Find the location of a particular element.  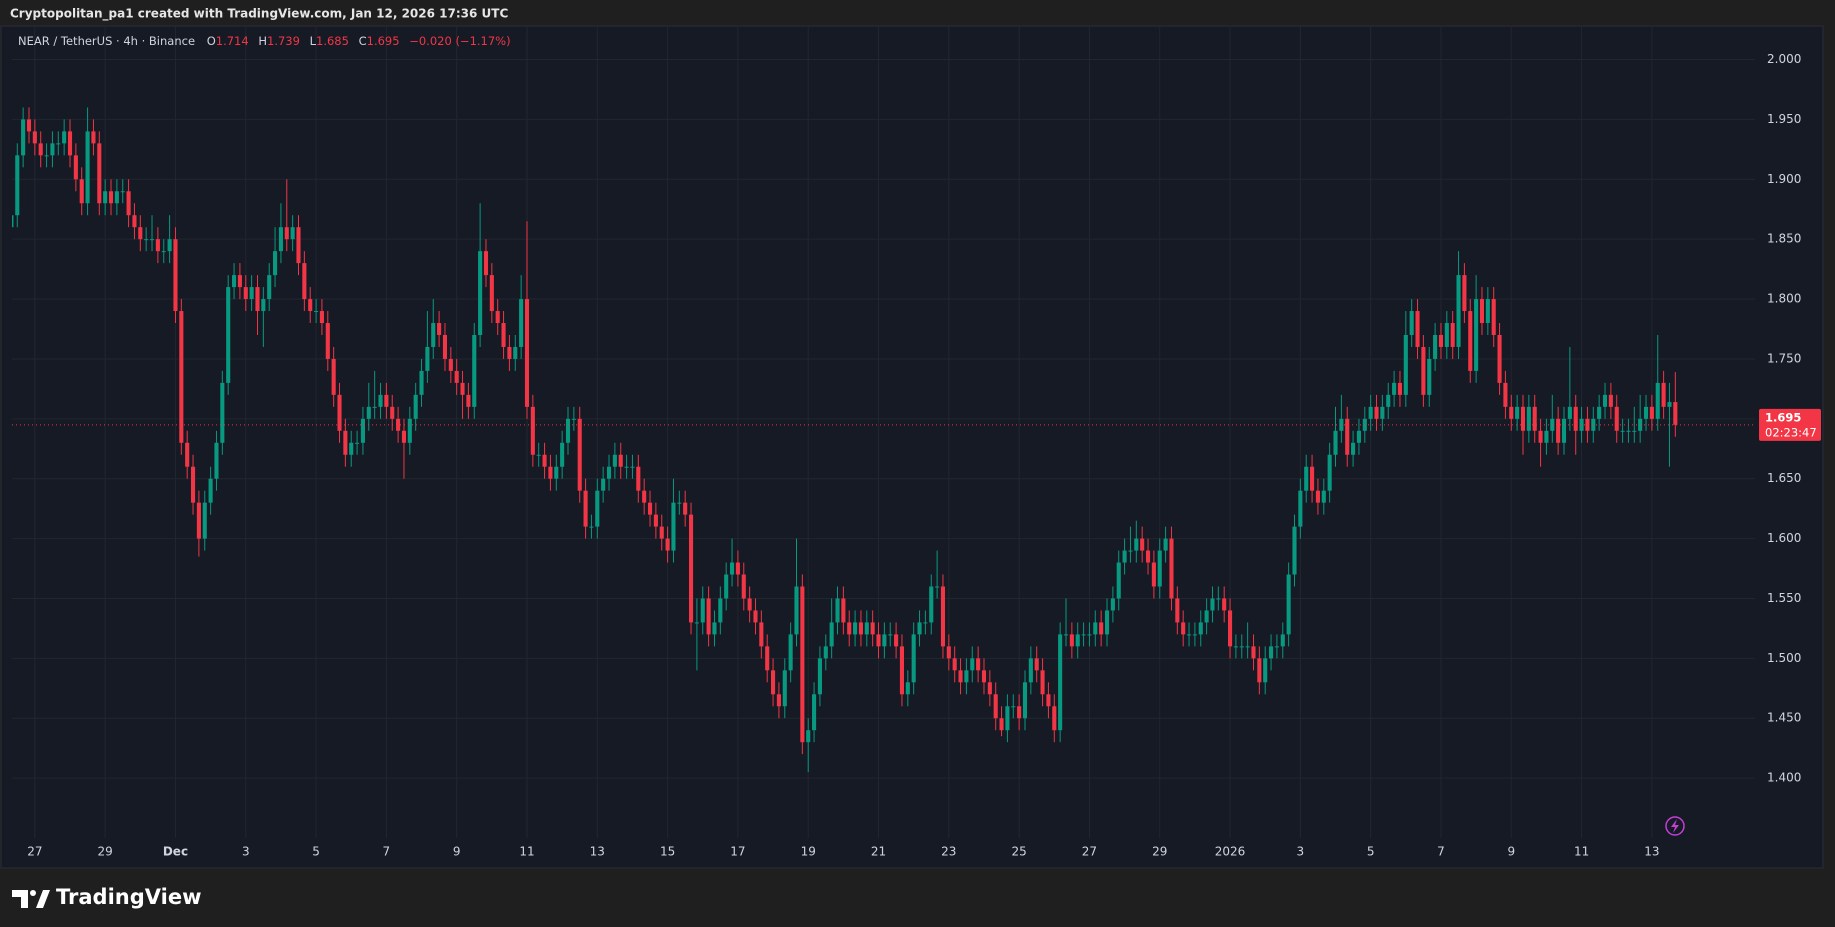

alert-icon-bolt is located at coordinates (1675, 826).